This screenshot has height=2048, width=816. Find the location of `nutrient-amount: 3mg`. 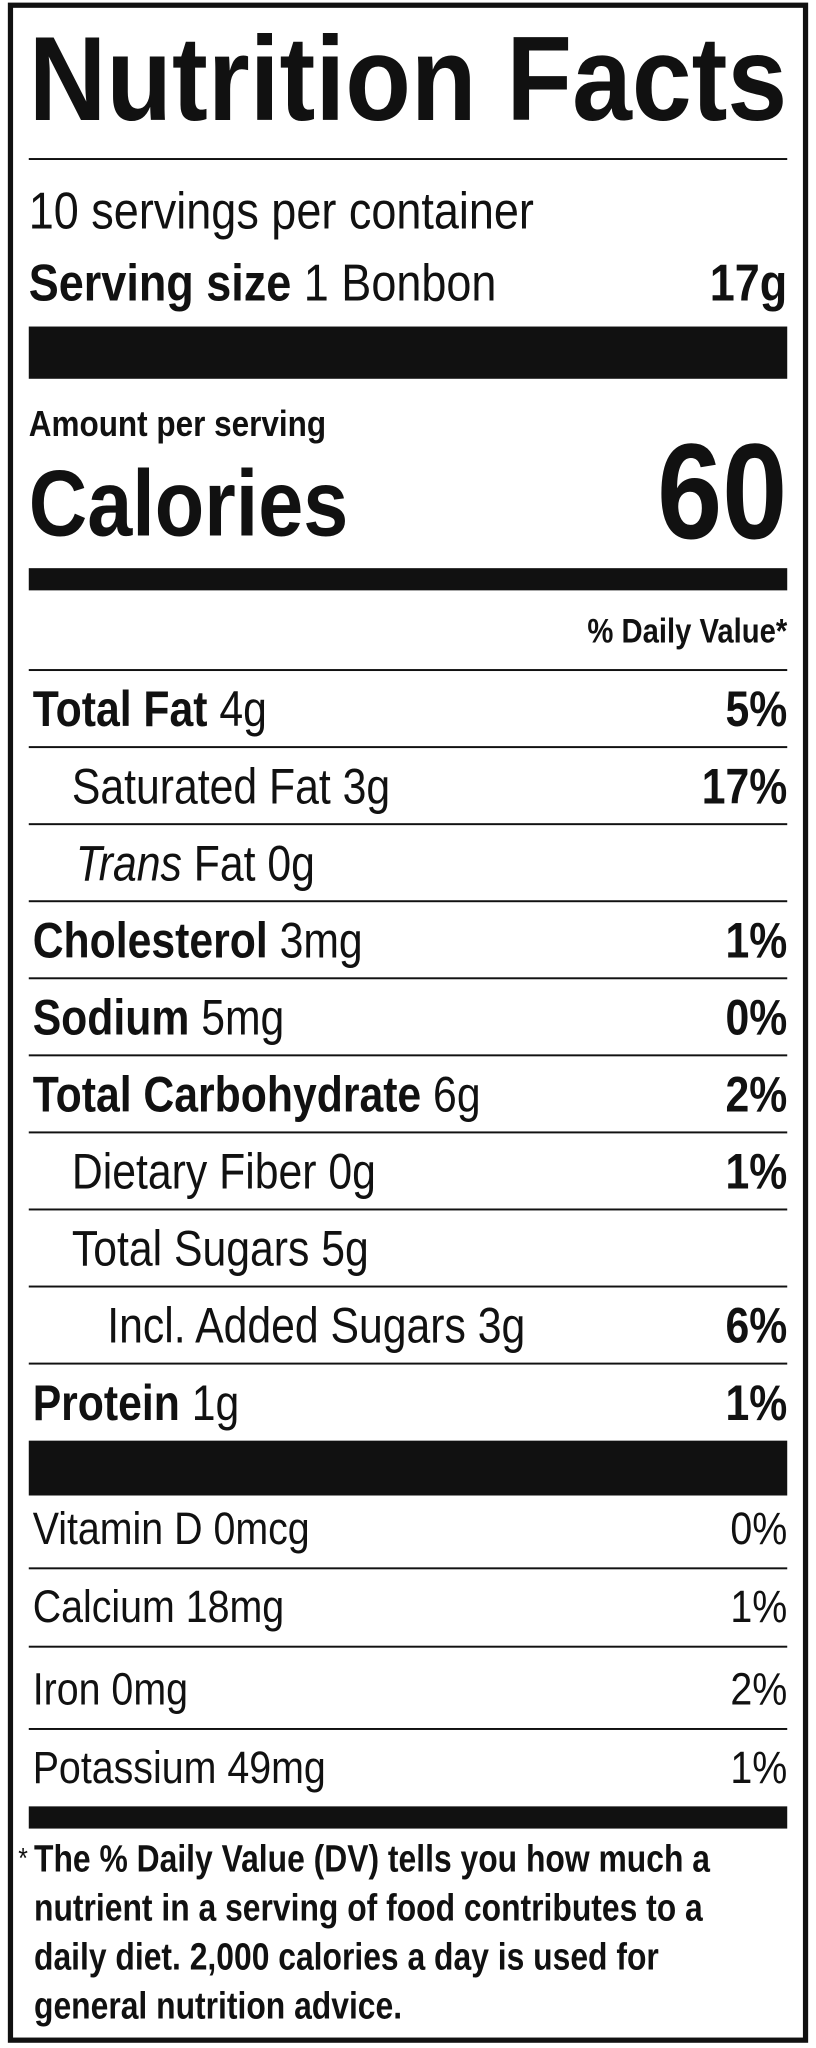

nutrient-amount: 3mg is located at coordinates (321, 940).